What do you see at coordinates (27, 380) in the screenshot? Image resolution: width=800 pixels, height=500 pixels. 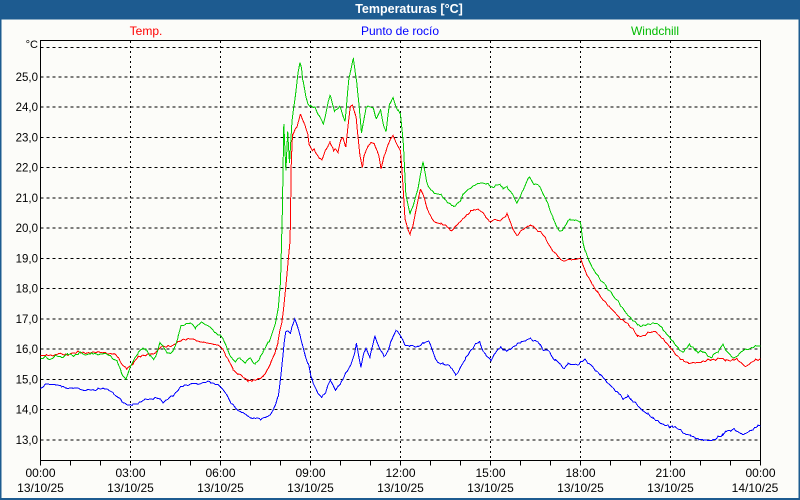 I see `svg-text: 15,0` at bounding box center [27, 380].